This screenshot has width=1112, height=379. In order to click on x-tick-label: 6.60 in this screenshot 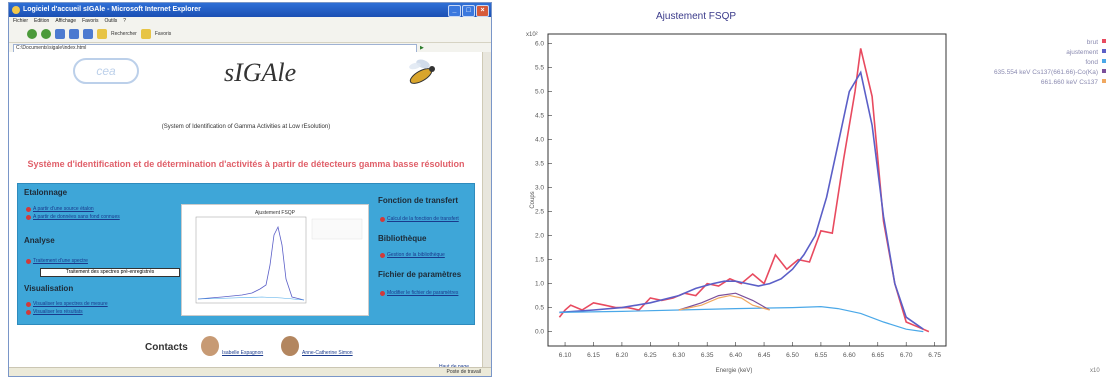, I will do `click(849, 355)`.